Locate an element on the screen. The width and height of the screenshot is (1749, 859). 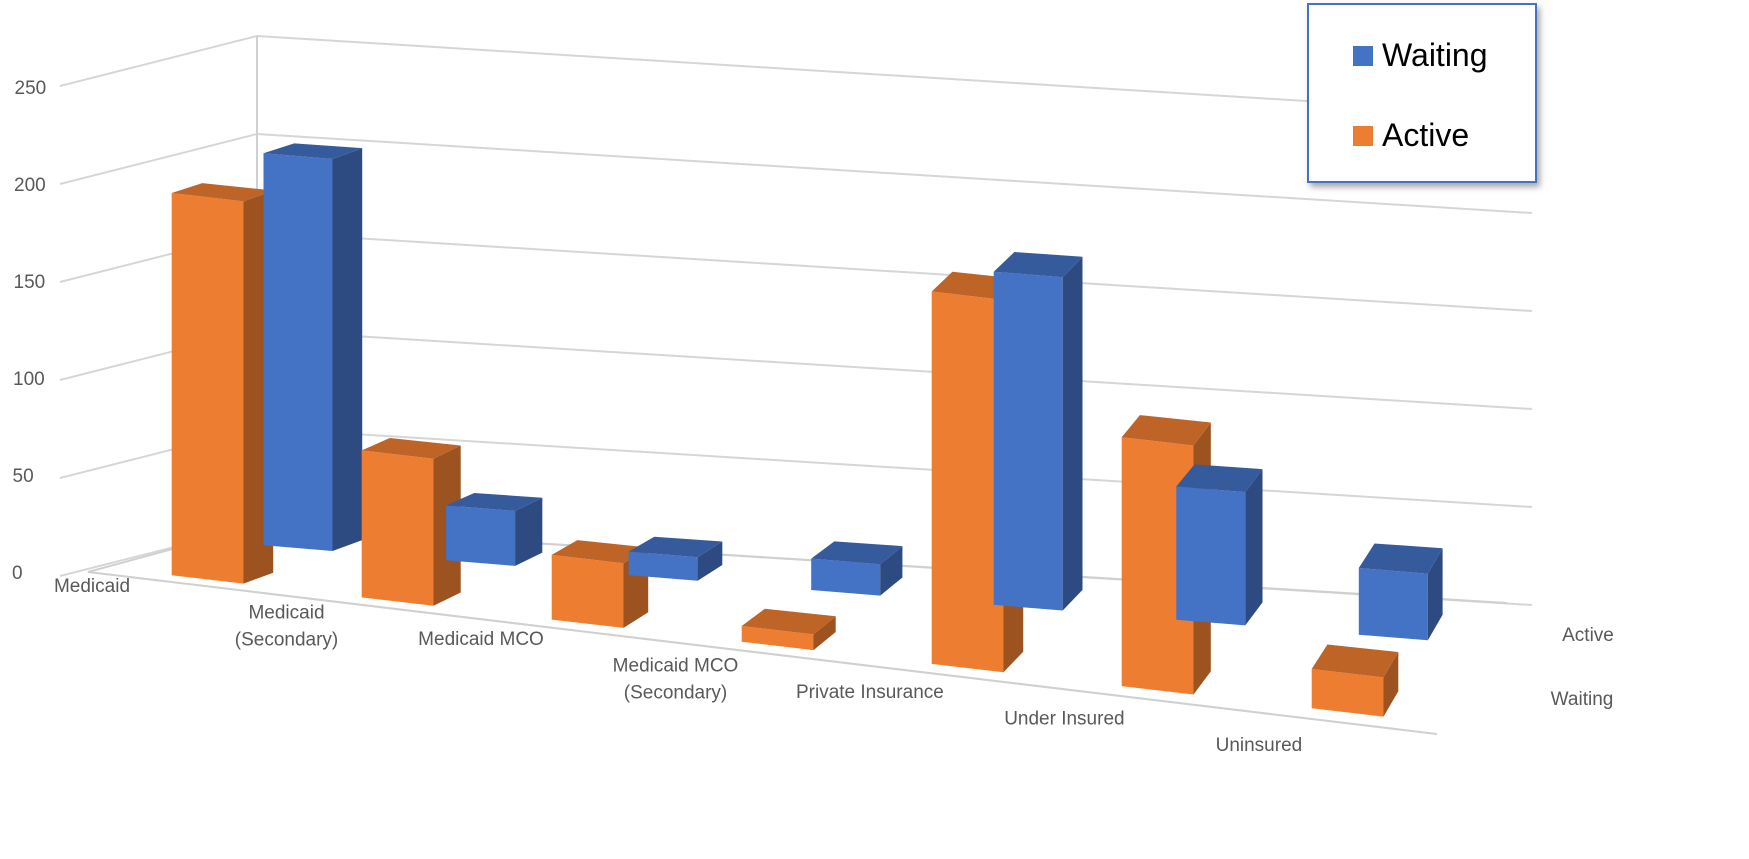
category-label-medicaid: Medicaid is located at coordinates (92, 586).